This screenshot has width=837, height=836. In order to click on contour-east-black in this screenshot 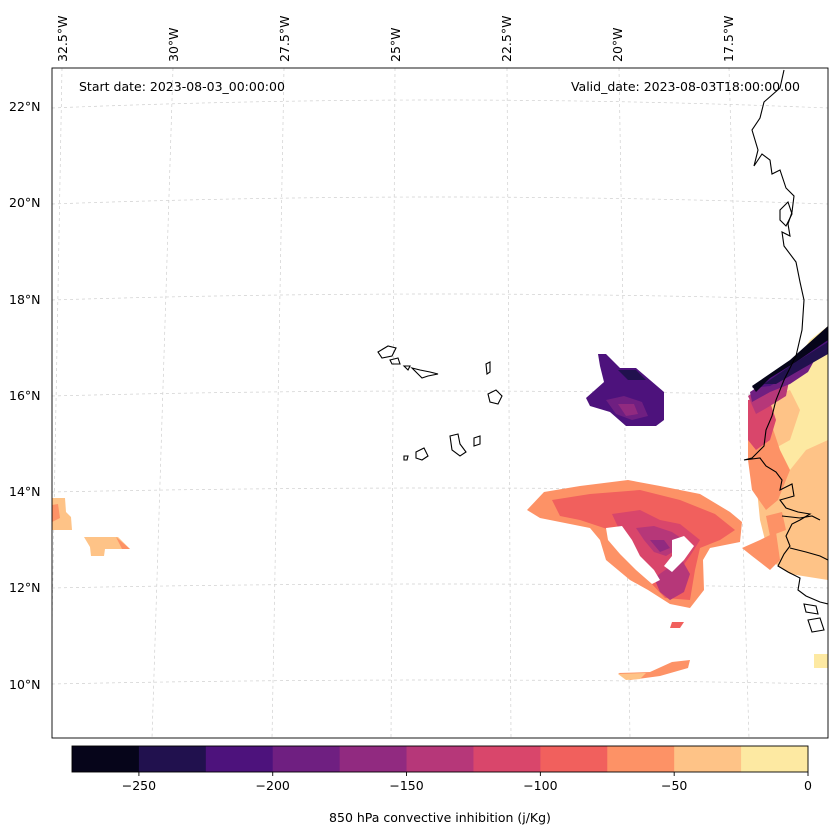, I will do `click(790, 359)`.